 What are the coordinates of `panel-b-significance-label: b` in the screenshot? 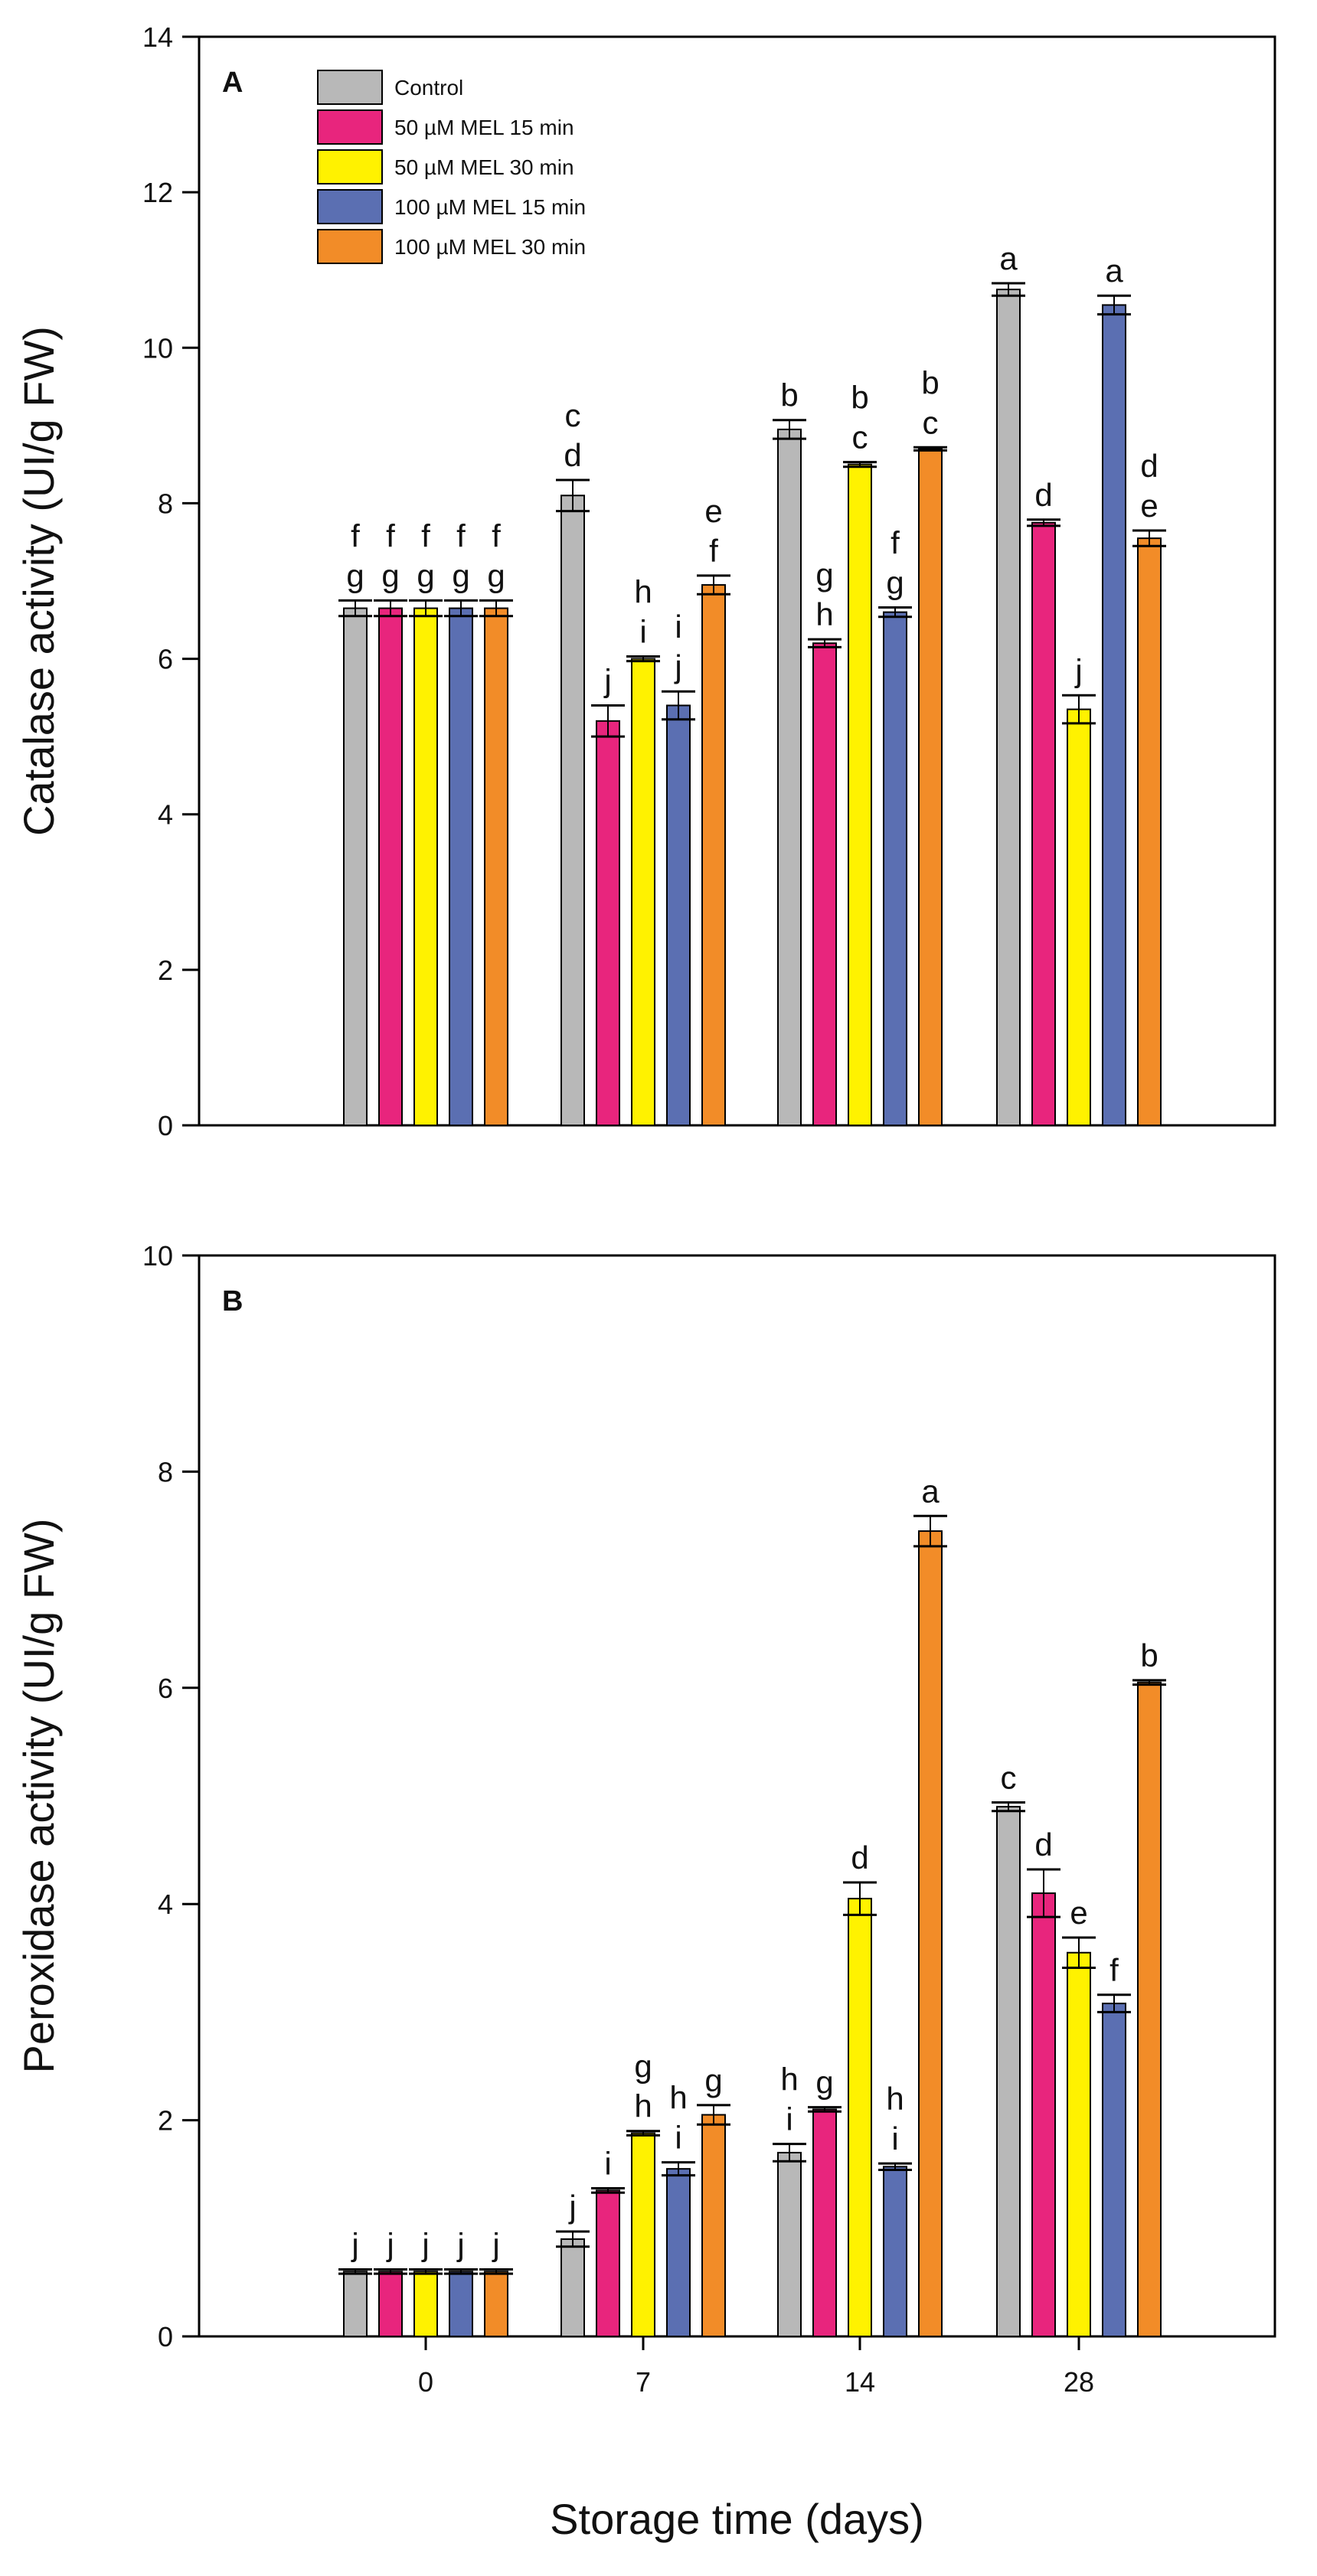 It's located at (1149, 1655).